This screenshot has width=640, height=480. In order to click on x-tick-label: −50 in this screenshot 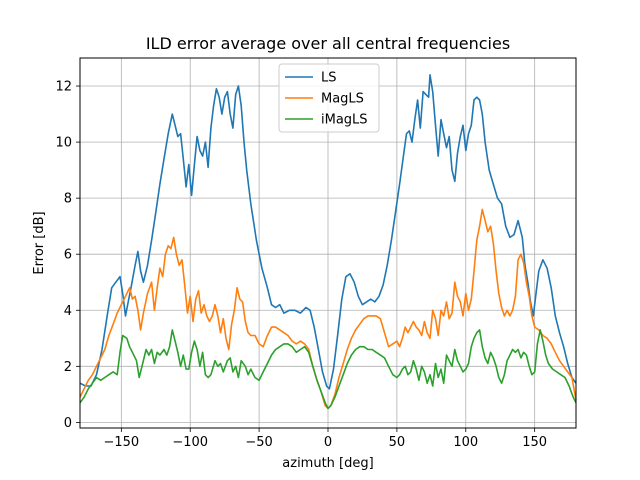, I will do `click(258, 442)`.